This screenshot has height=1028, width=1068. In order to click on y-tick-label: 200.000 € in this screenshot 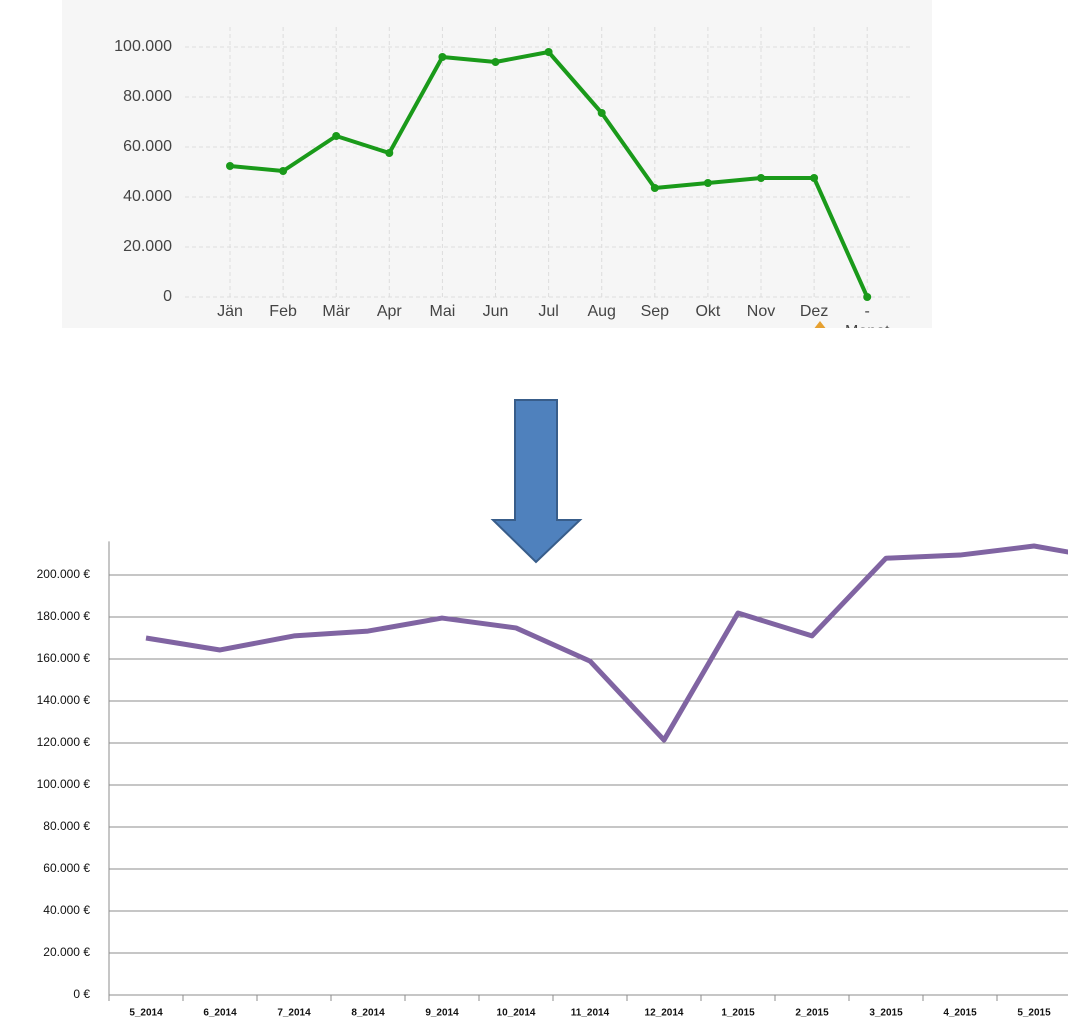, I will do `click(64, 574)`.